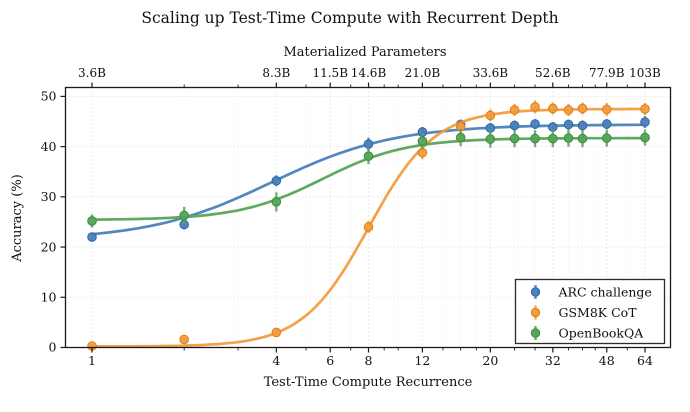  I want to click on top-tick-label: 8.3B, so click(276, 73).